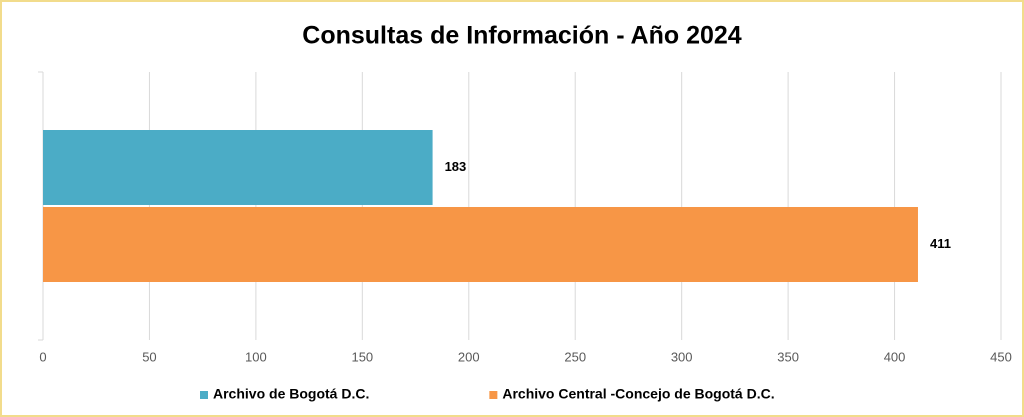 This screenshot has height=417, width=1024. Describe the element at coordinates (575, 356) in the screenshot. I see `x-tick-label: 250` at that location.